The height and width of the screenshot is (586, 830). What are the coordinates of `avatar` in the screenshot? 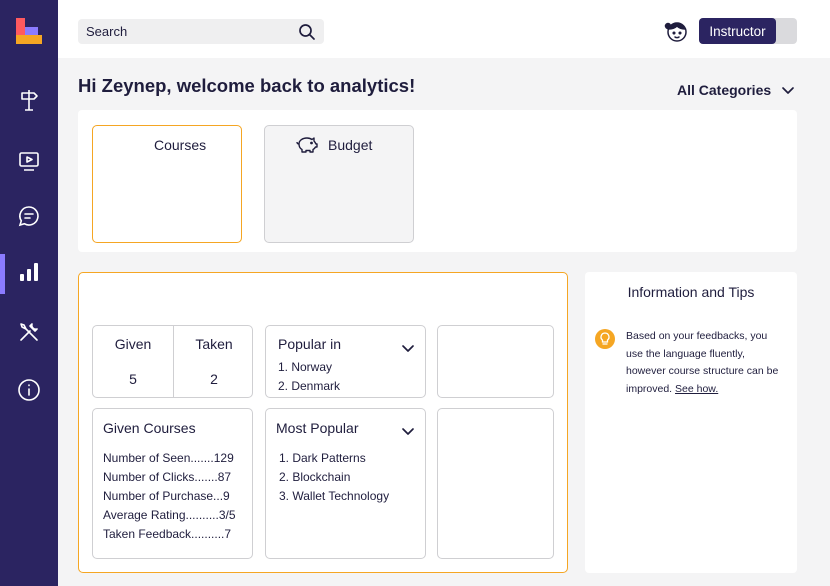 It's located at (677, 33).